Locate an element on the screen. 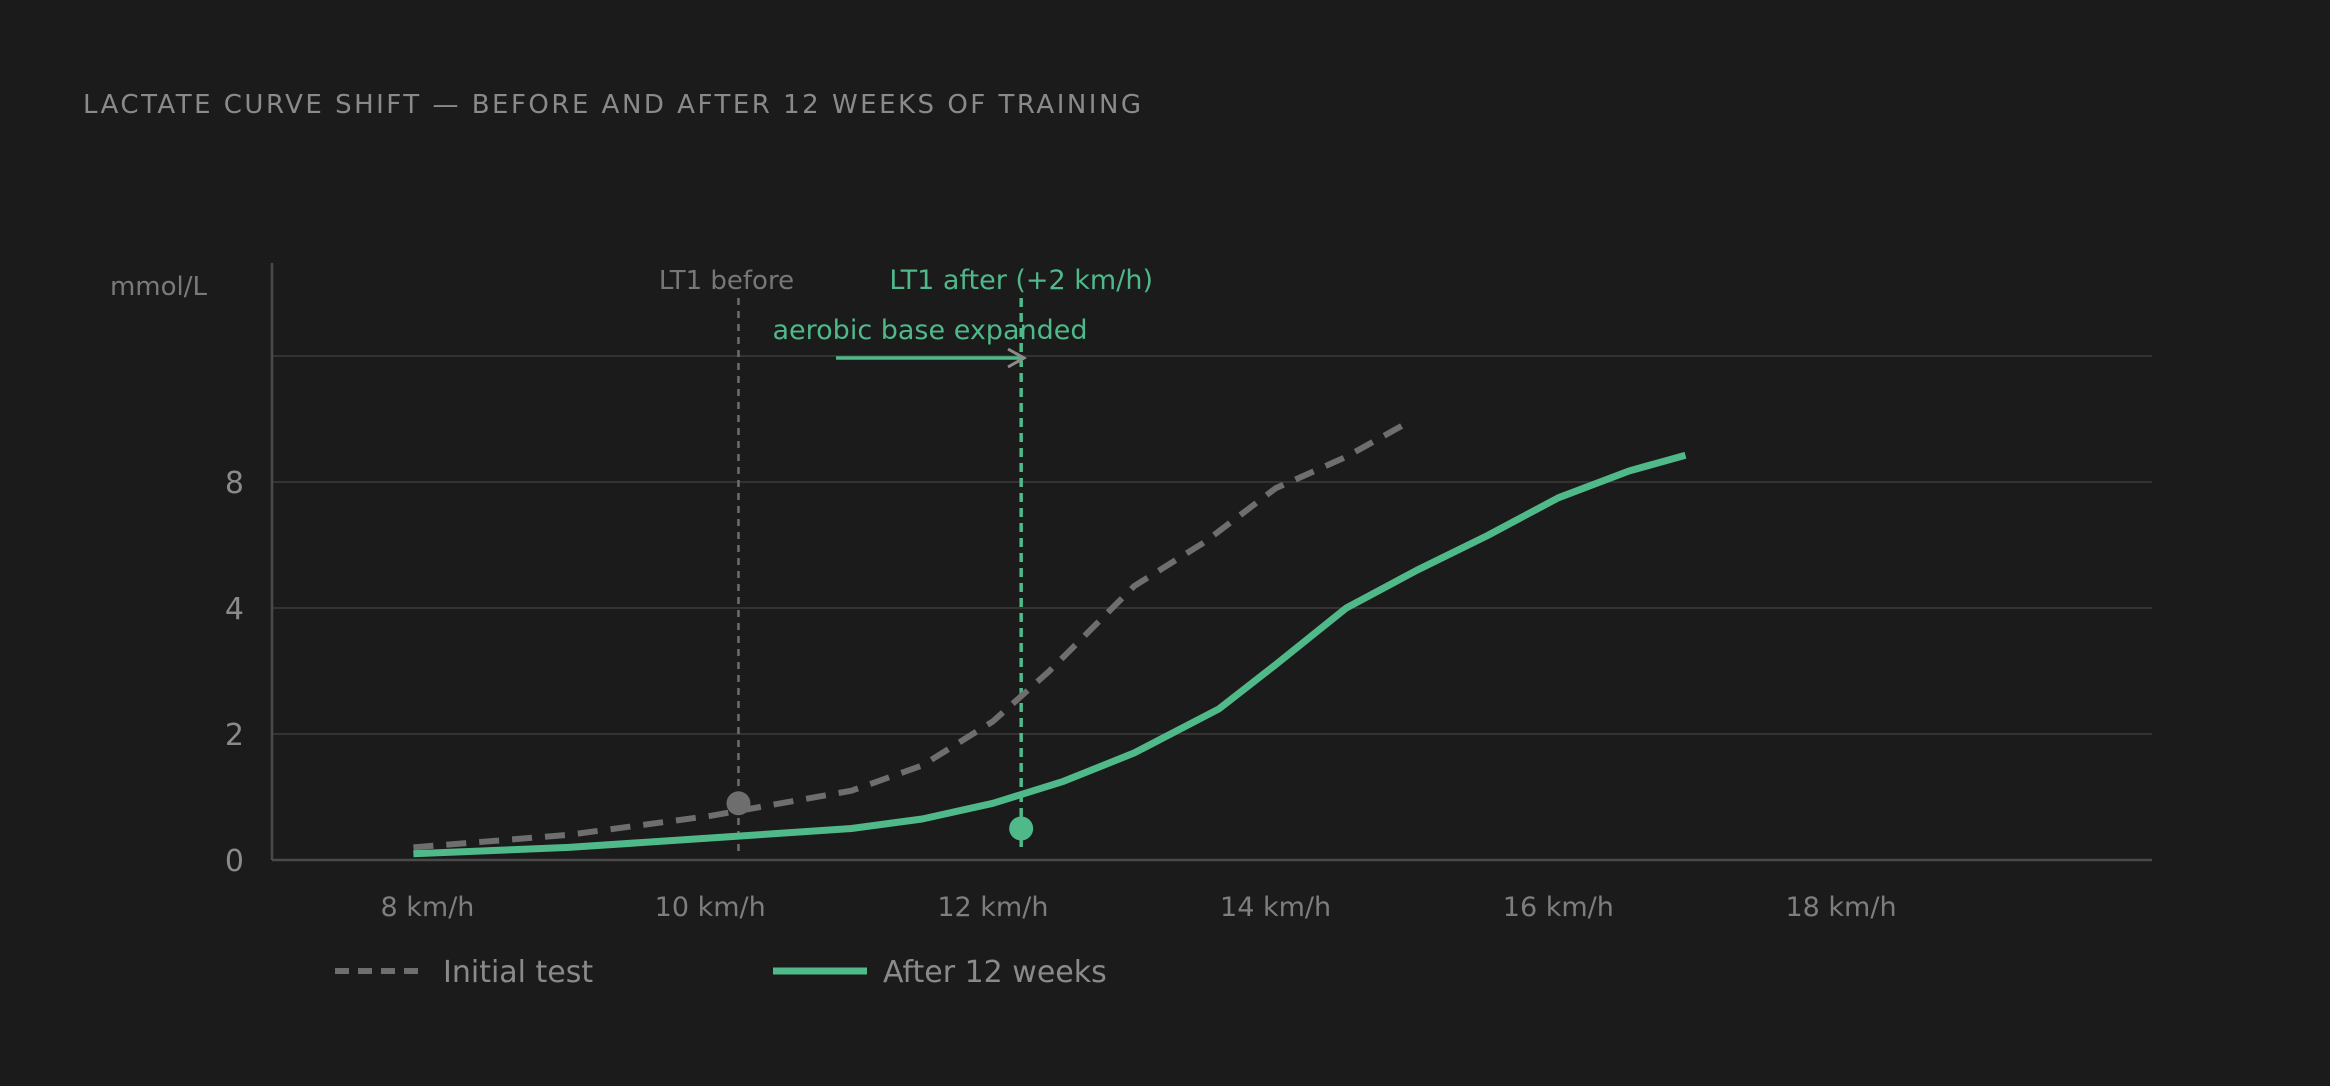 This screenshot has width=2330, height=1086. lt1-before-point is located at coordinates (738, 803).